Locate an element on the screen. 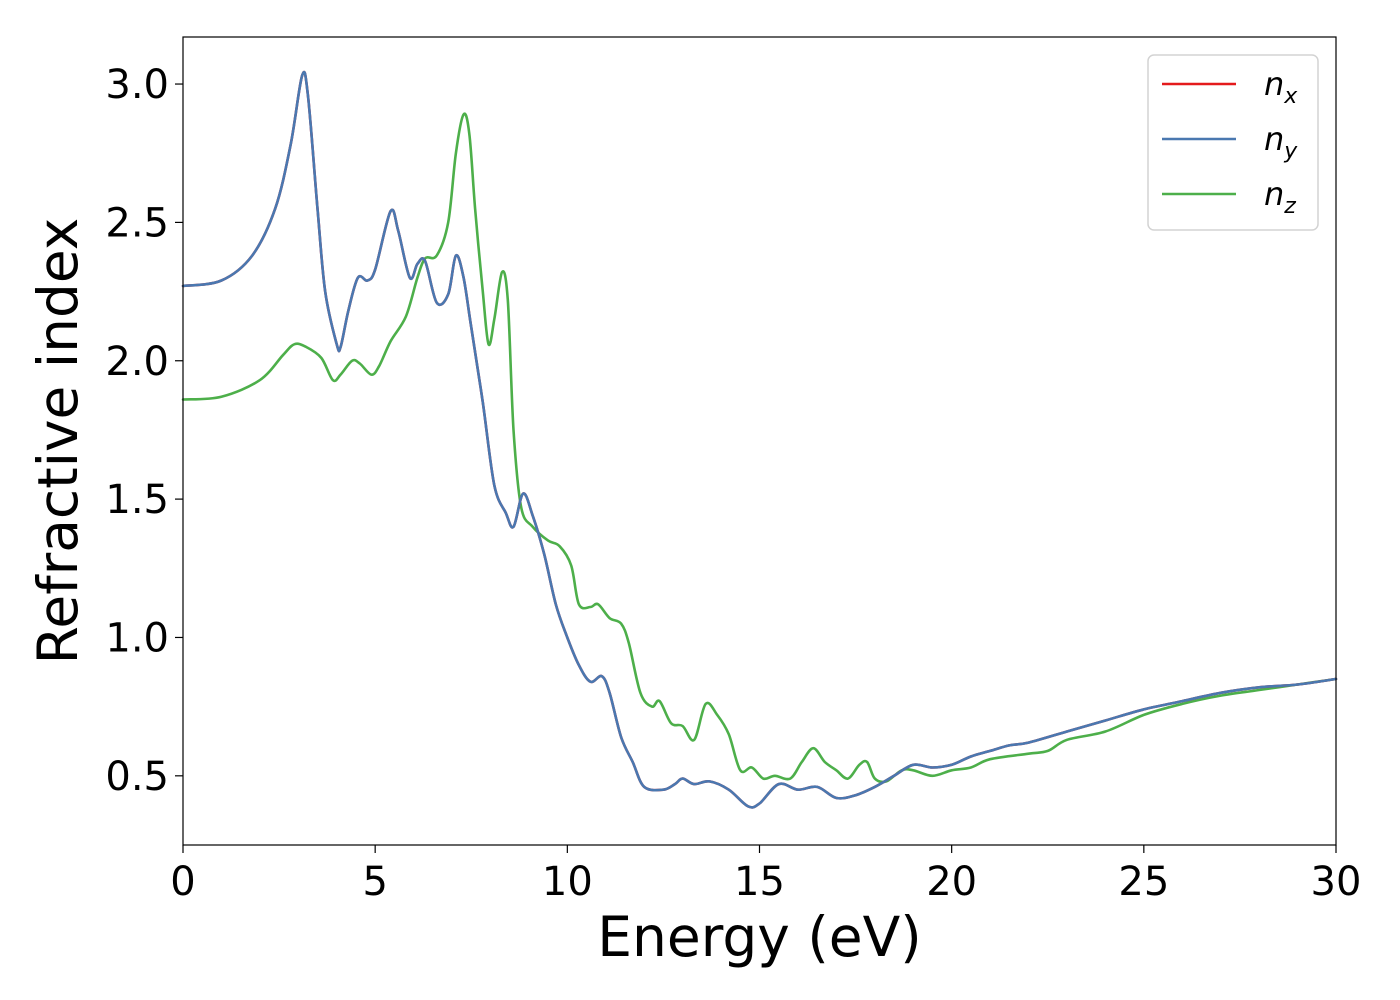 The height and width of the screenshot is (1000, 1400). y-tick-label: 3.0 is located at coordinates (137, 85).